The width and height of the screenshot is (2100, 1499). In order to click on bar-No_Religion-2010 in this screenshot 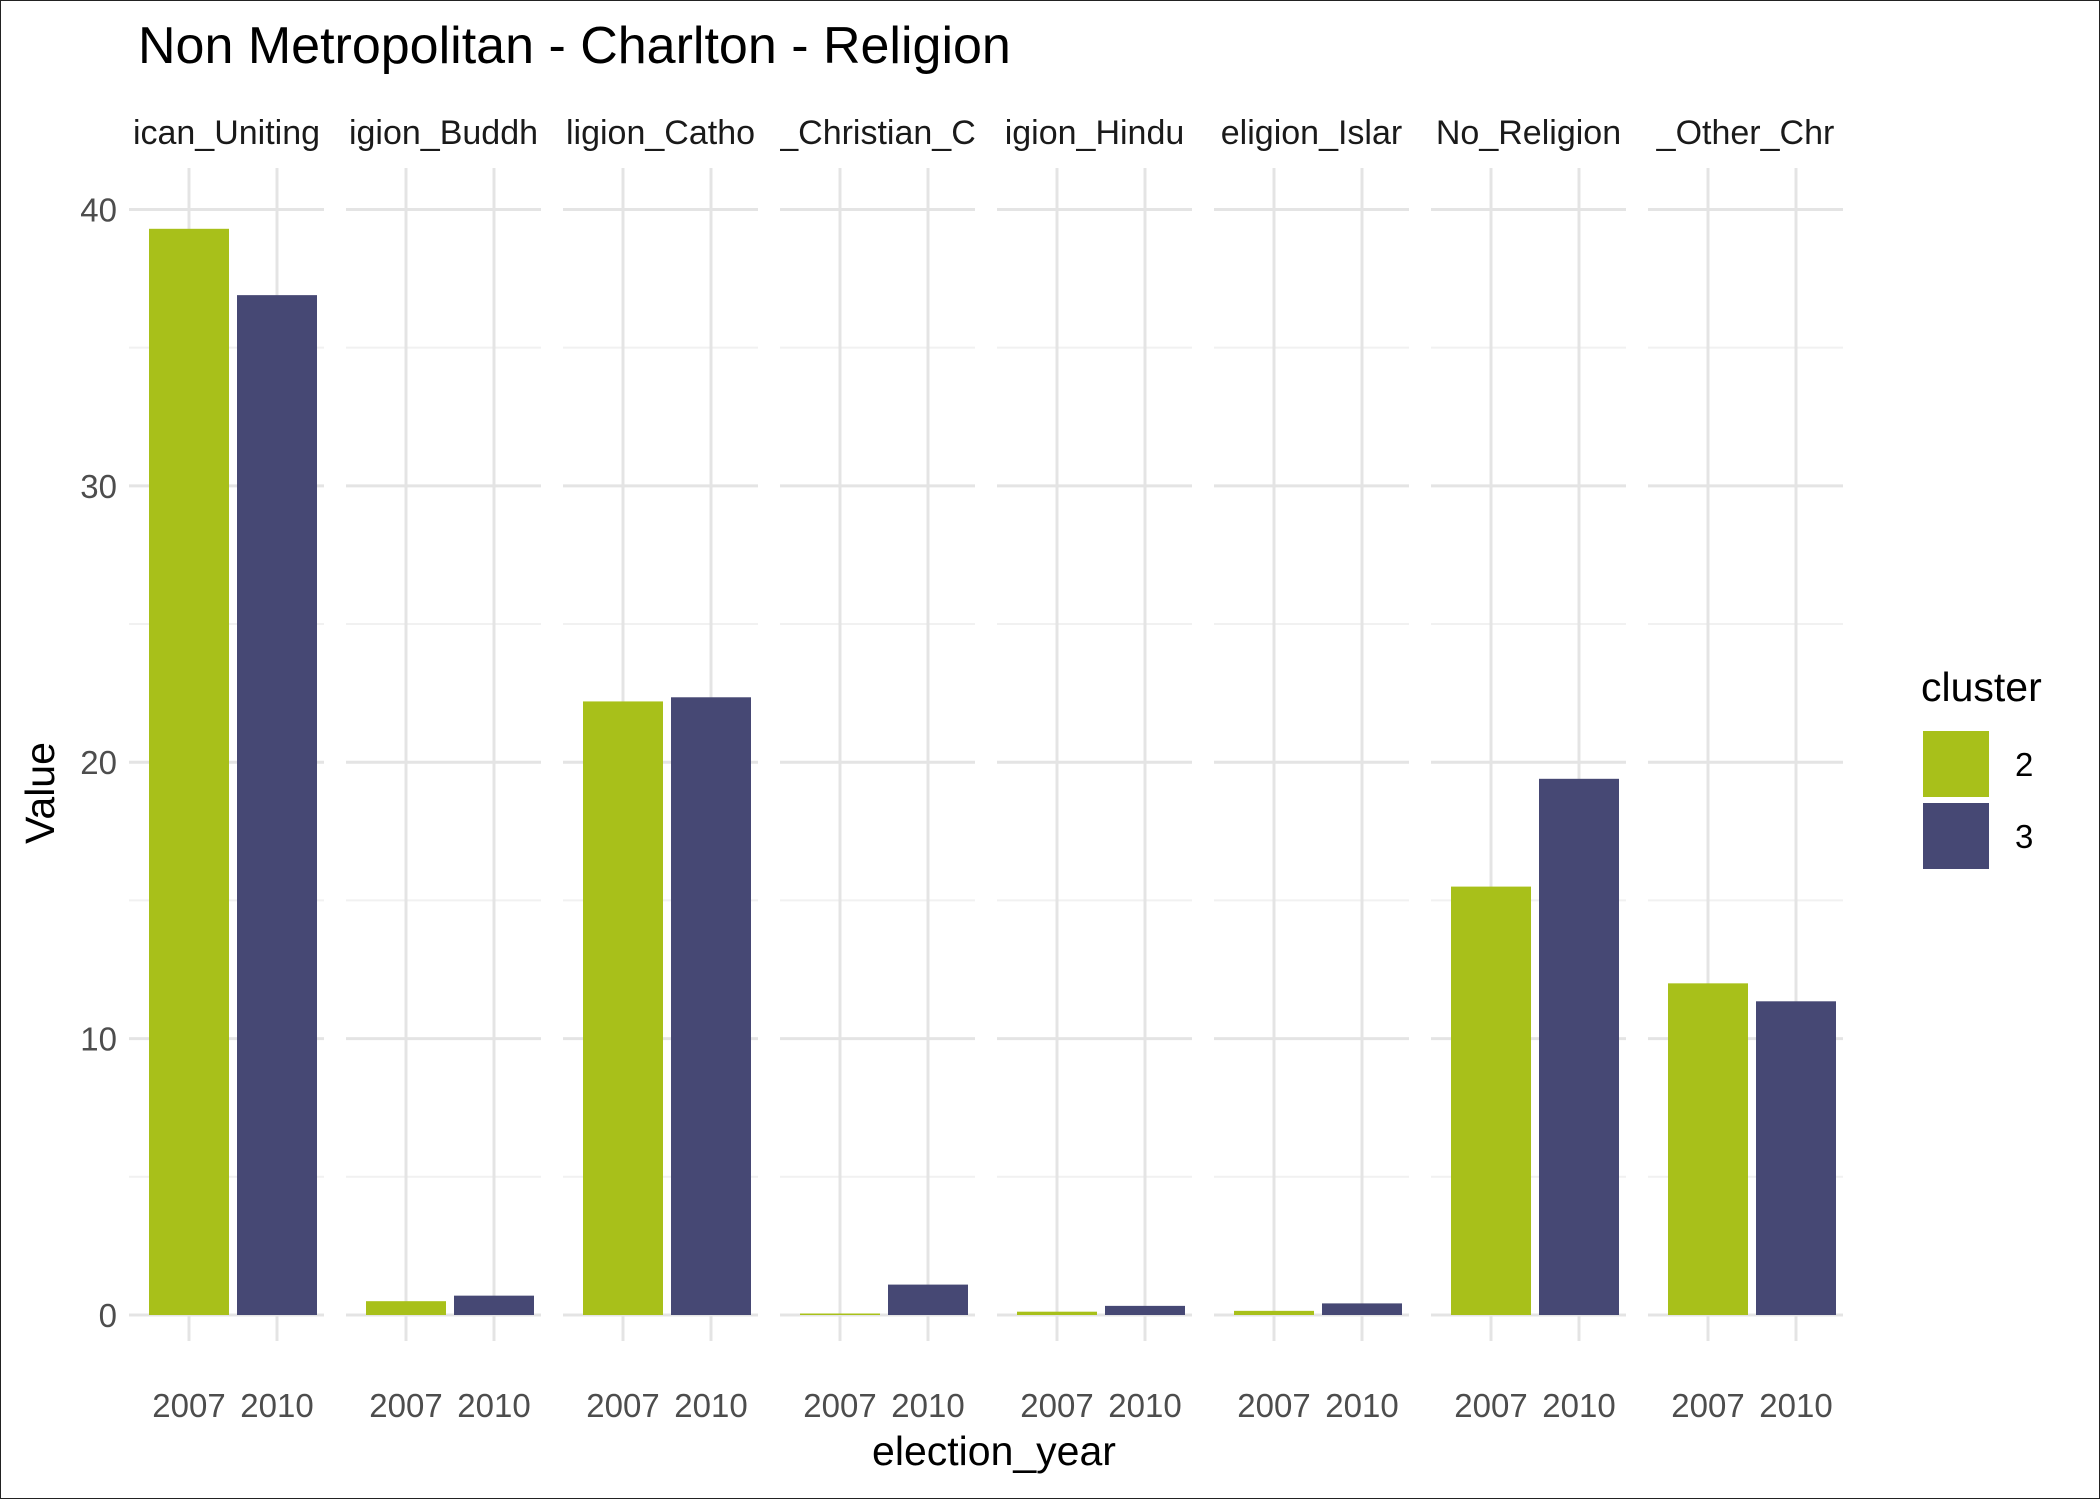, I will do `click(1579, 1046)`.